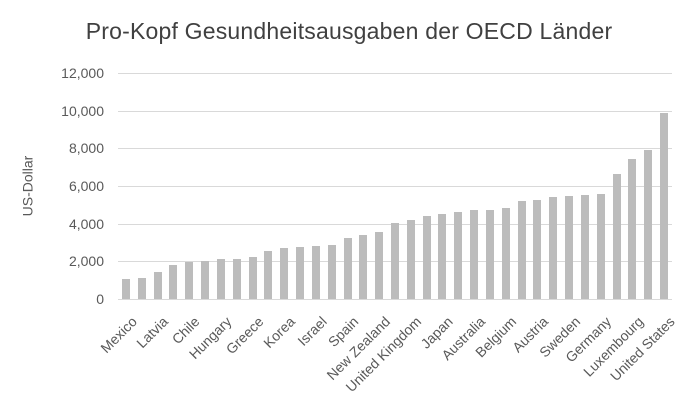  Describe the element at coordinates (505, 253) in the screenshot. I see `bar-belgium` at that location.